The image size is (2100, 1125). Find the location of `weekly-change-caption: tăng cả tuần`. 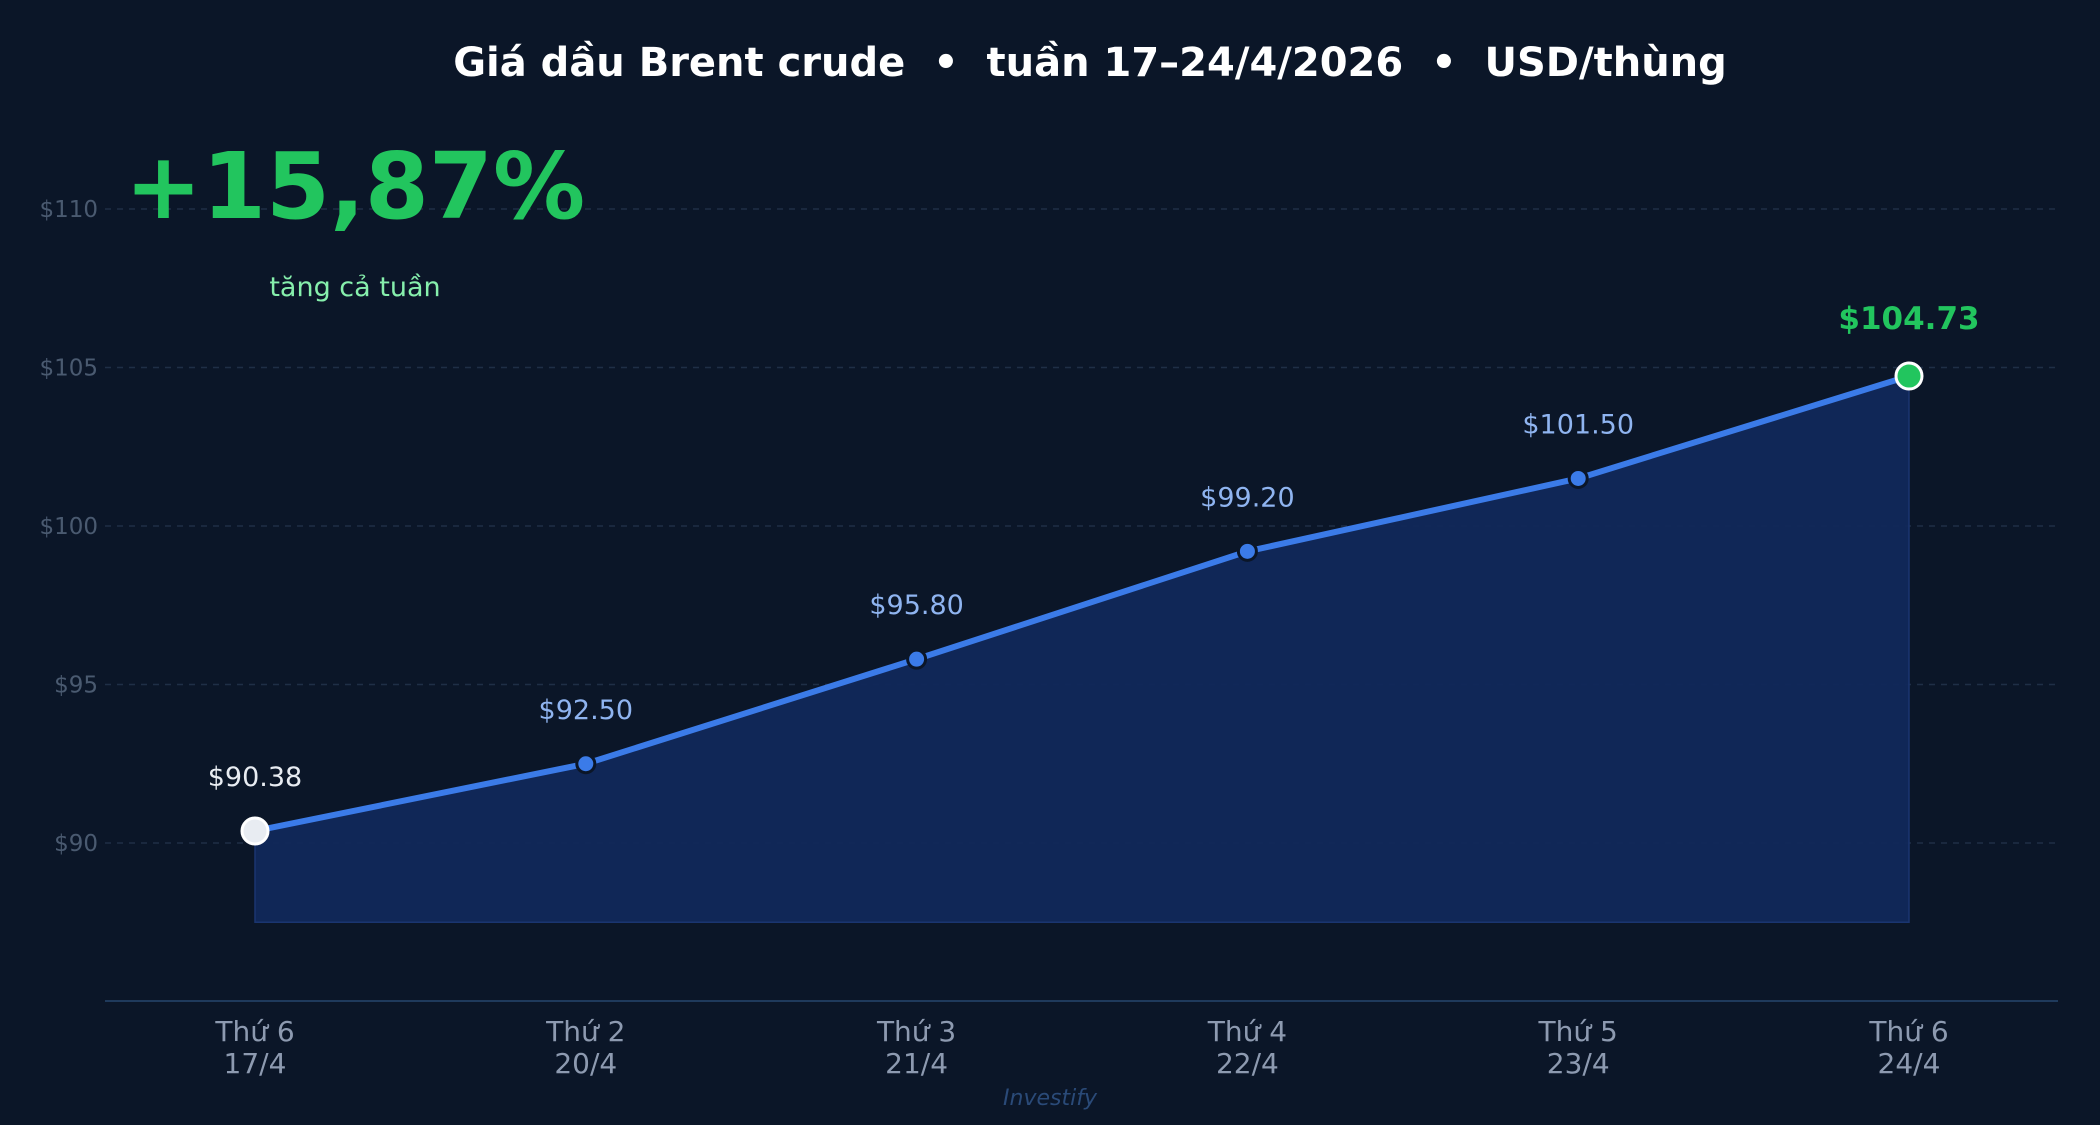

weekly-change-caption: tăng cả tuần is located at coordinates (354, 287).